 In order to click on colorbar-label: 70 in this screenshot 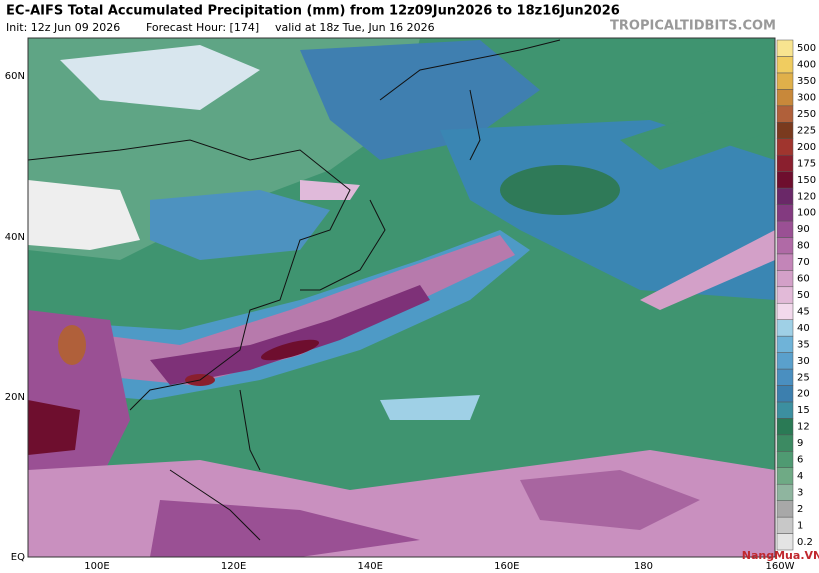, I will do `click(803, 262)`.